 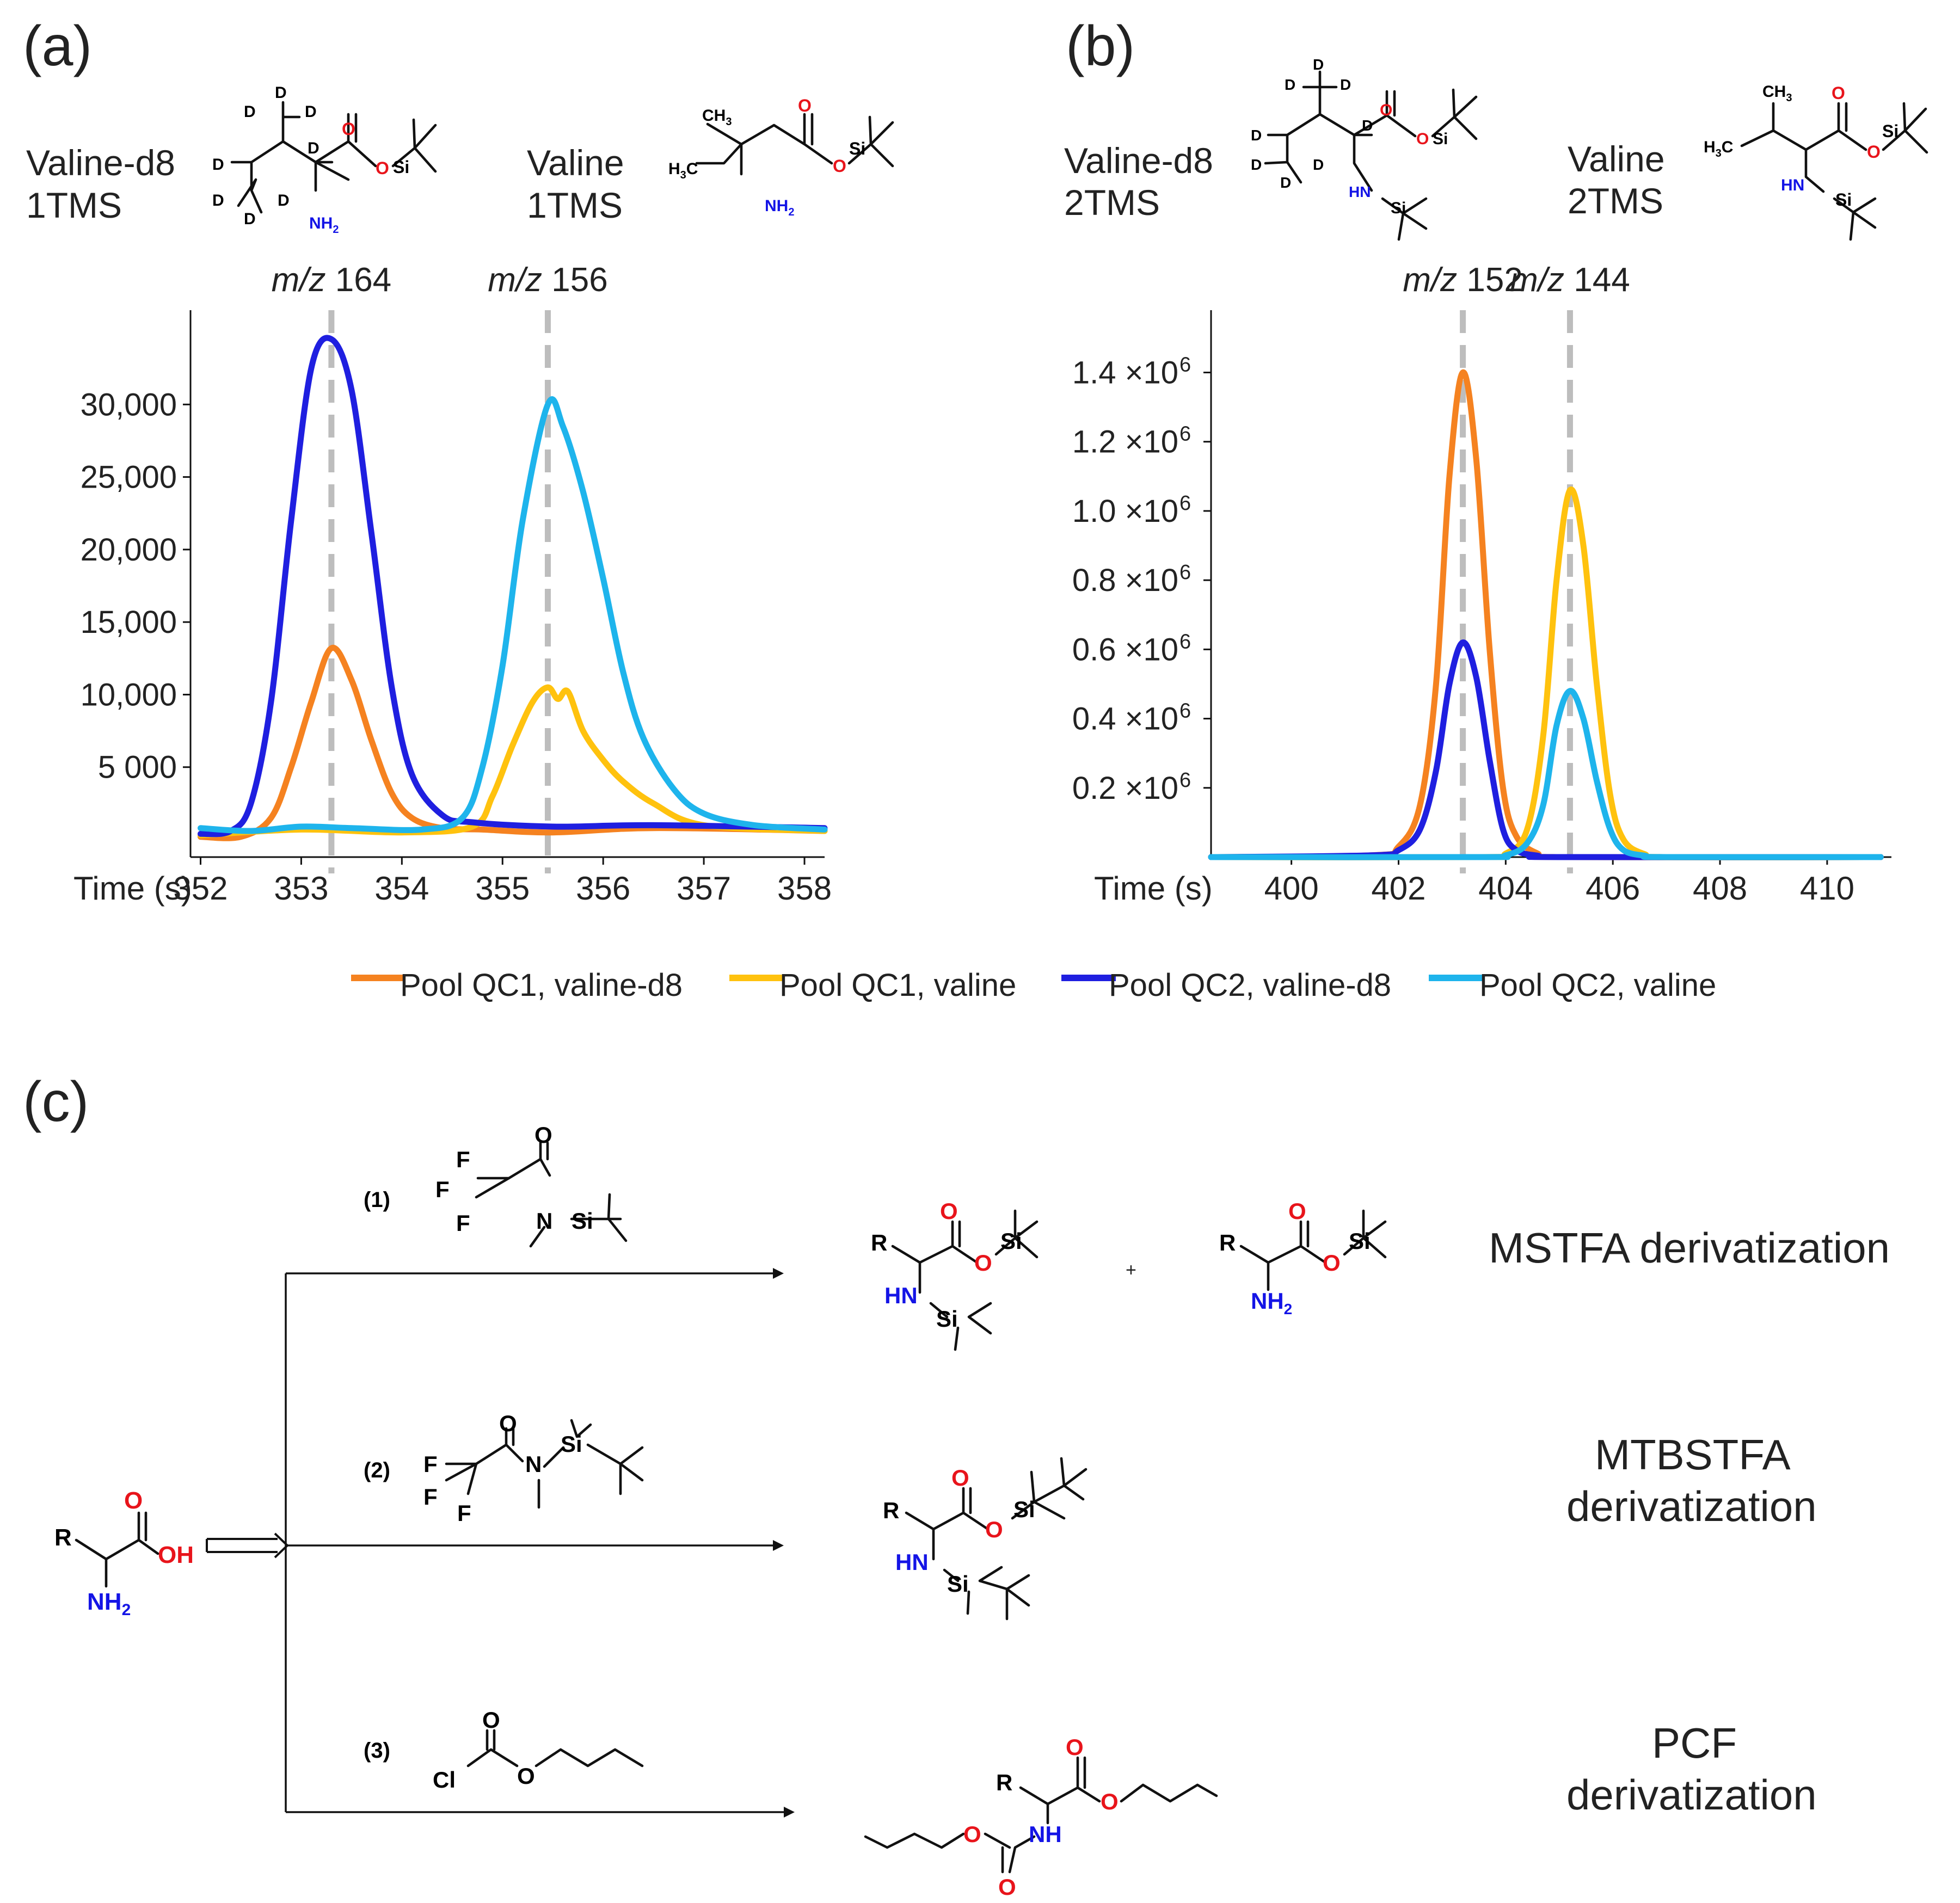 What do you see at coordinates (1398, 889) in the screenshot?
I see `x-tick-label: 402` at bounding box center [1398, 889].